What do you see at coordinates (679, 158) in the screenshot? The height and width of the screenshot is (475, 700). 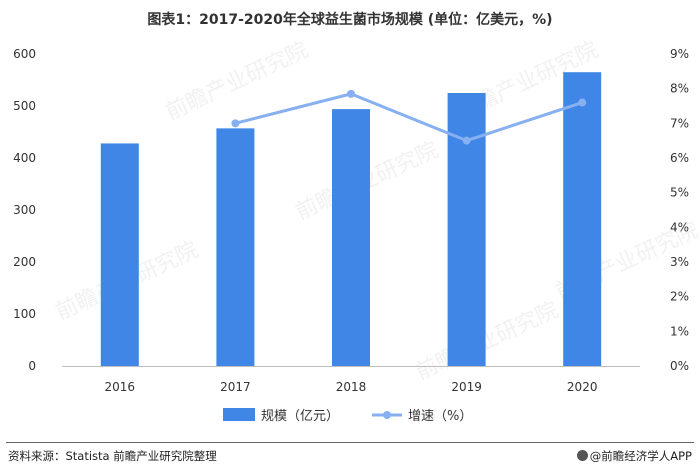 I see `right-tick-label: 6%` at bounding box center [679, 158].